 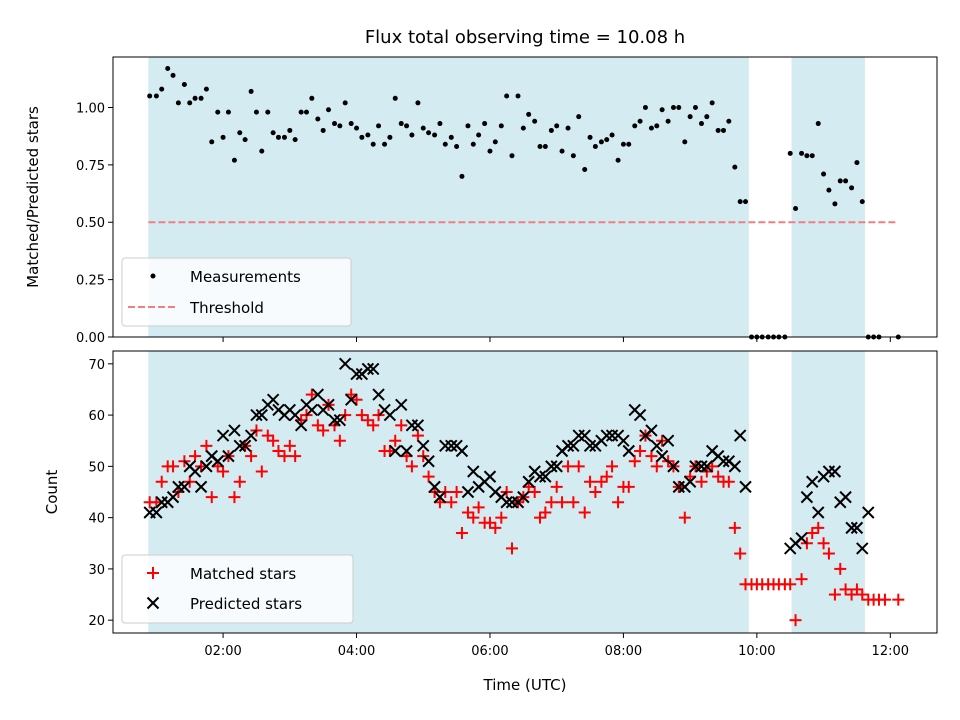 I want to click on y-tick-label: 50, so click(x=96, y=467).